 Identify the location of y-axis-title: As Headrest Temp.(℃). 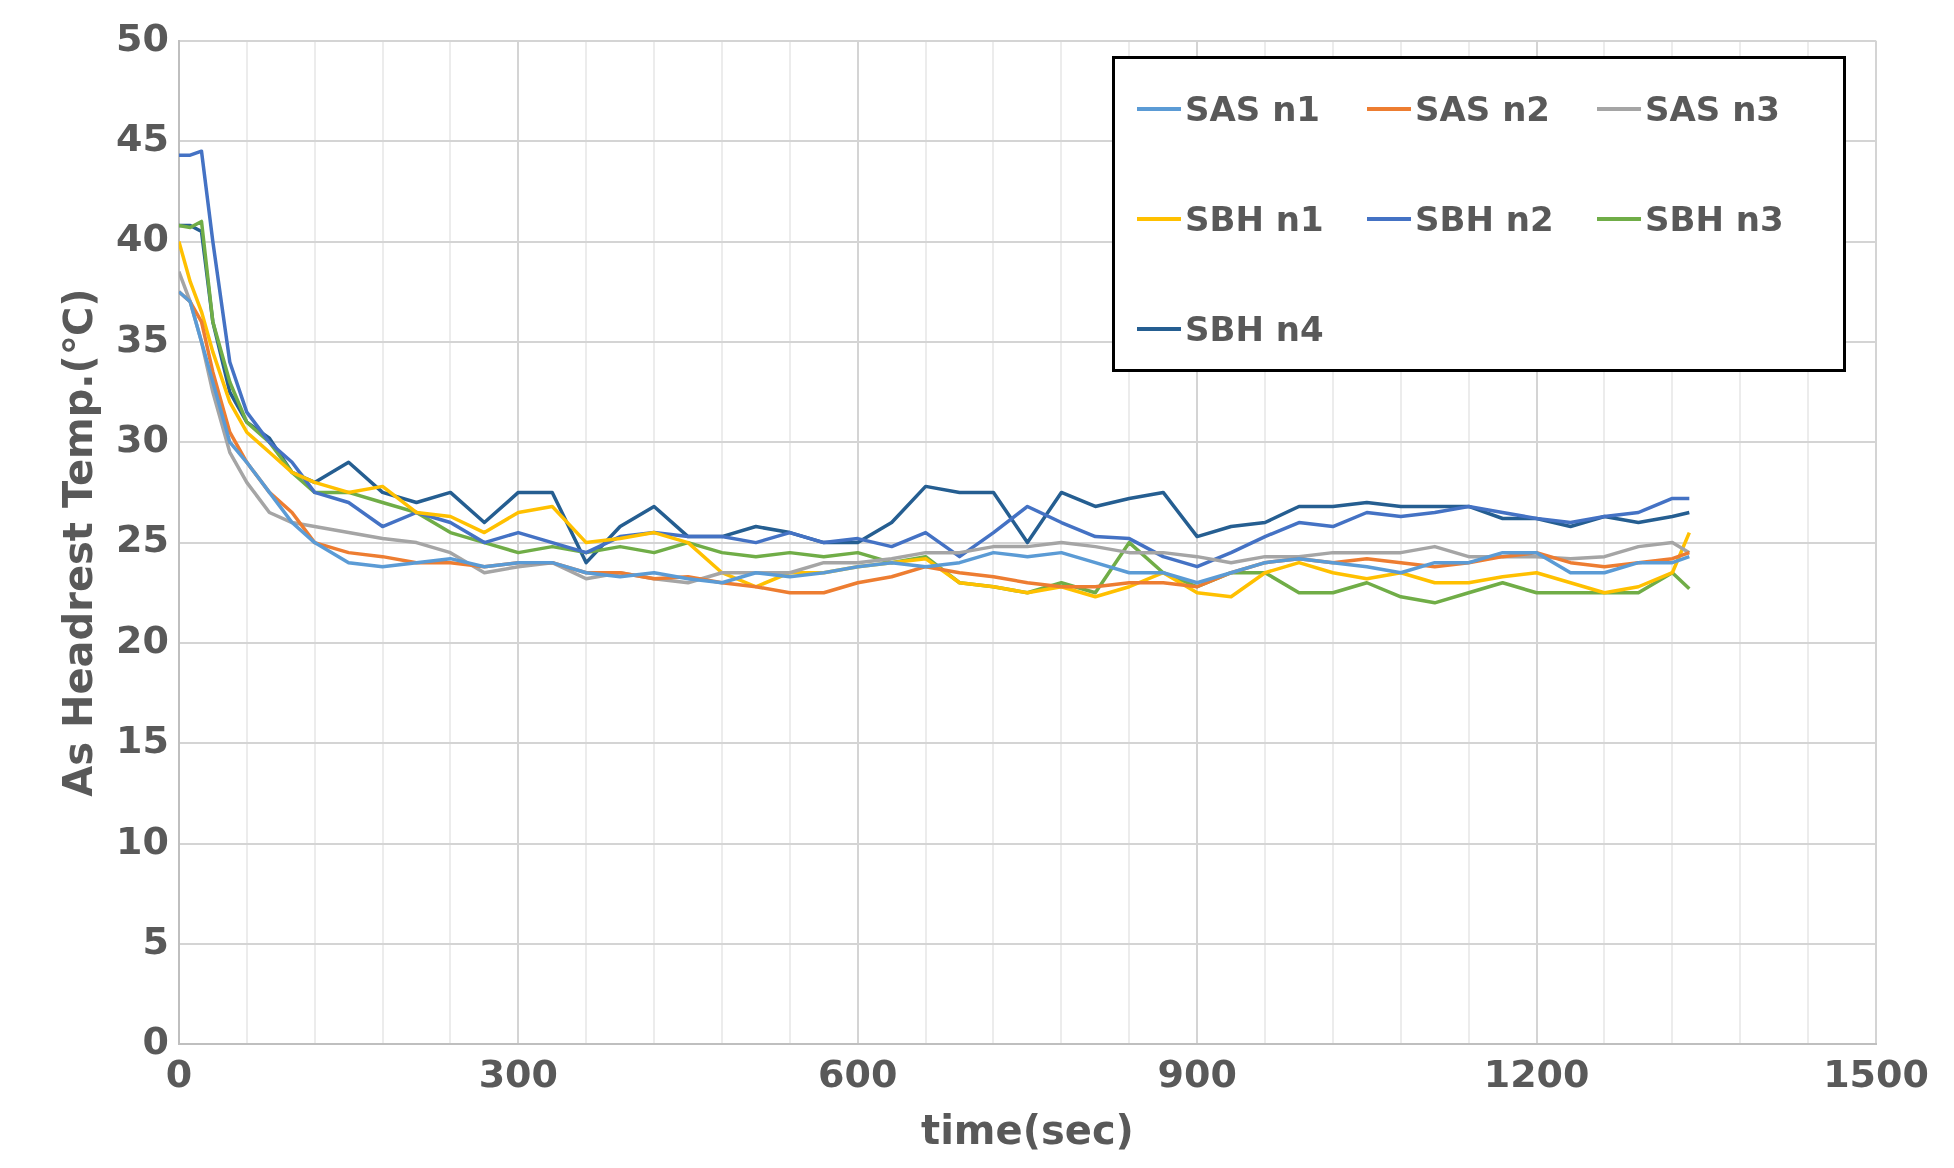
(78, 542).